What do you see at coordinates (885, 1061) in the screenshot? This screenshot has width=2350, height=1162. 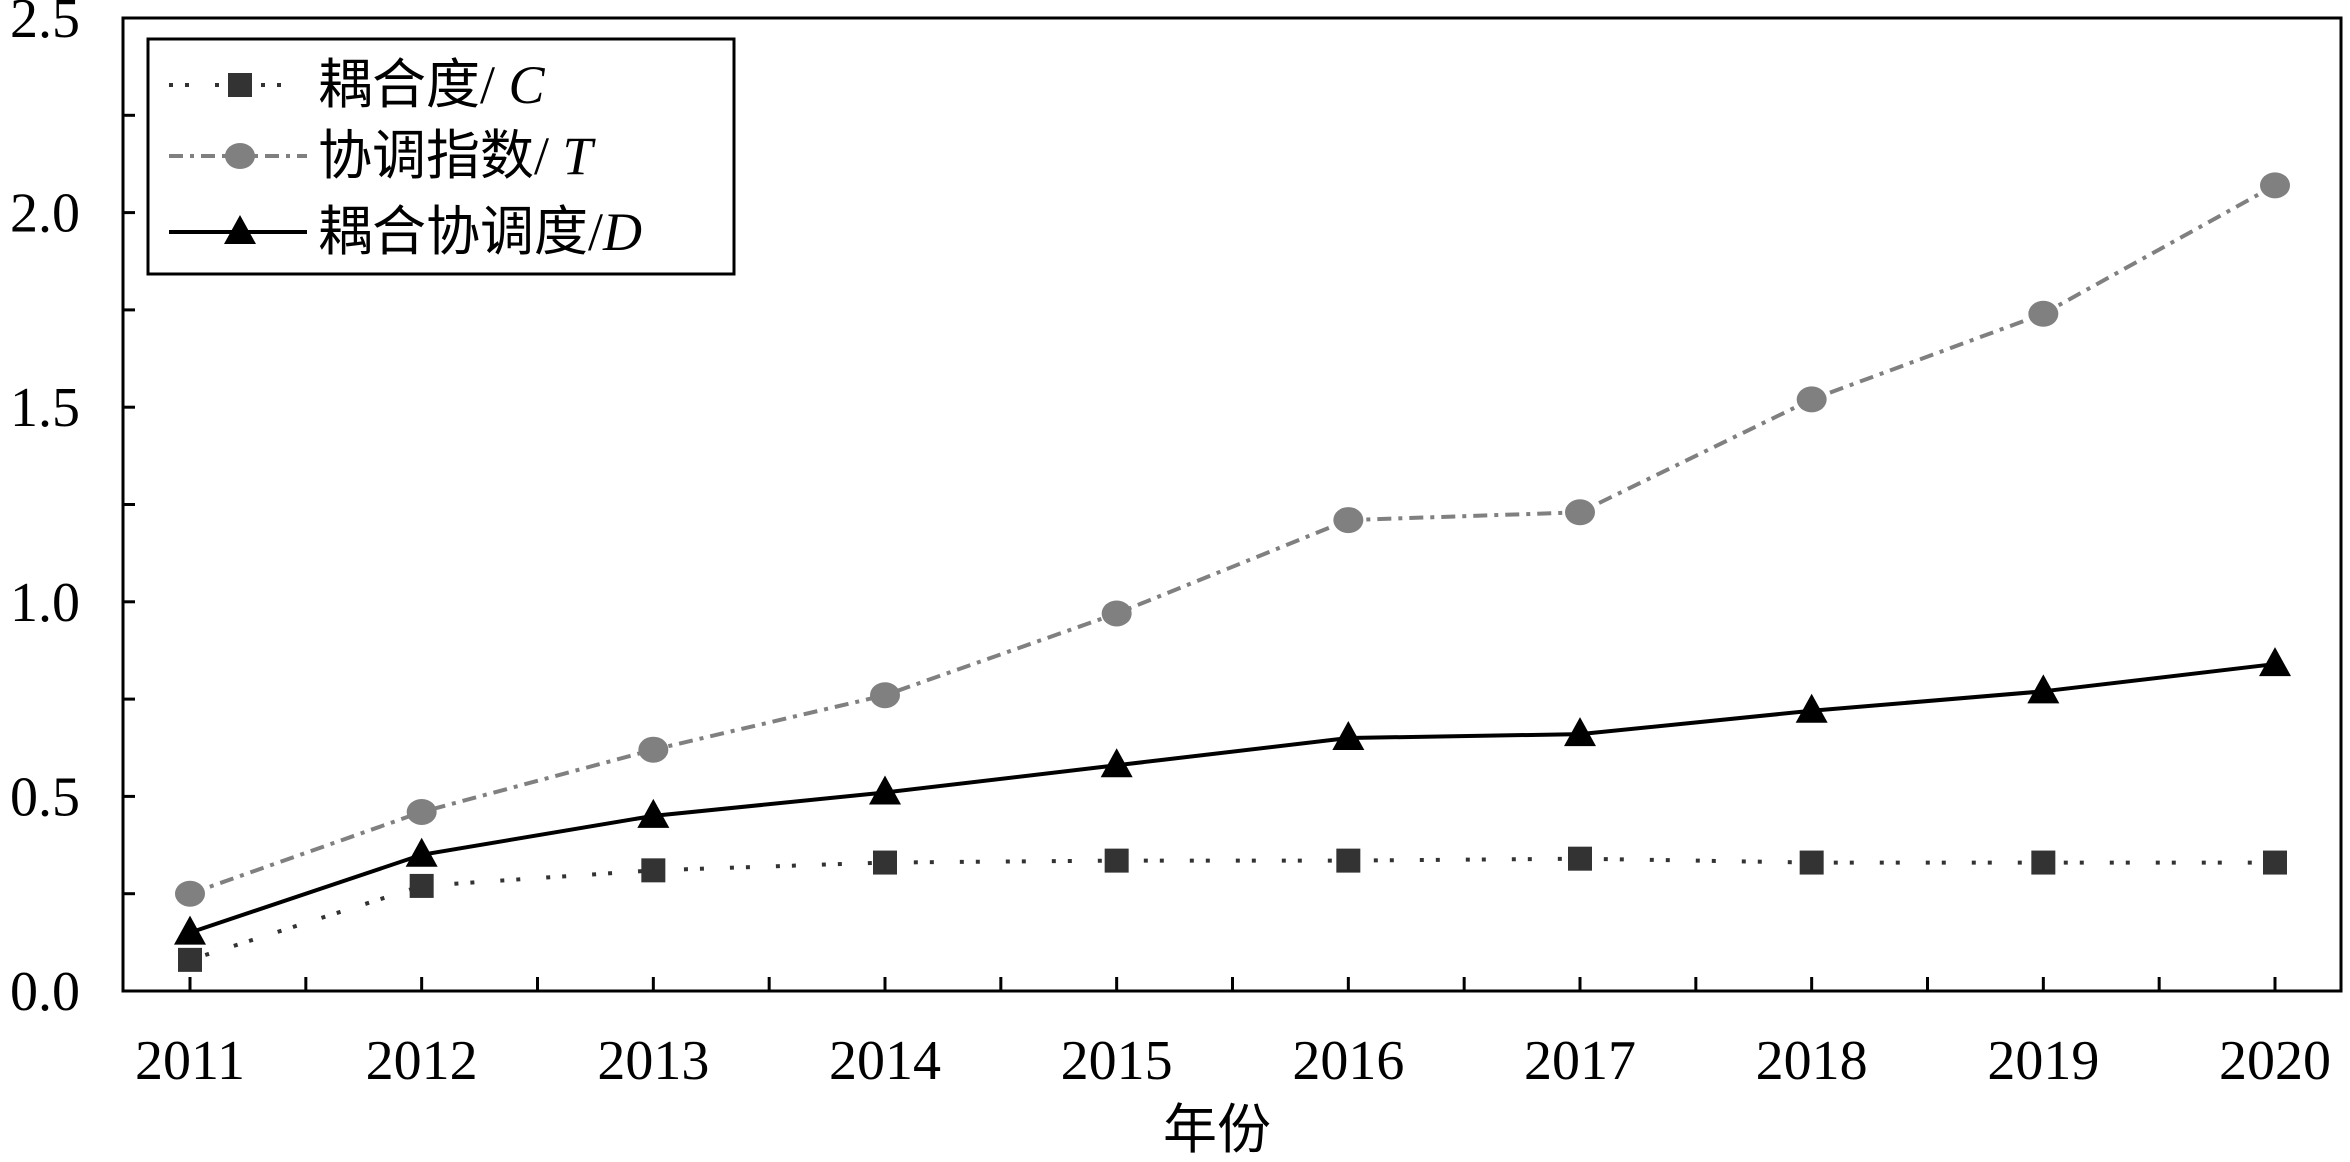 I see `x-tick-label: 2014` at bounding box center [885, 1061].